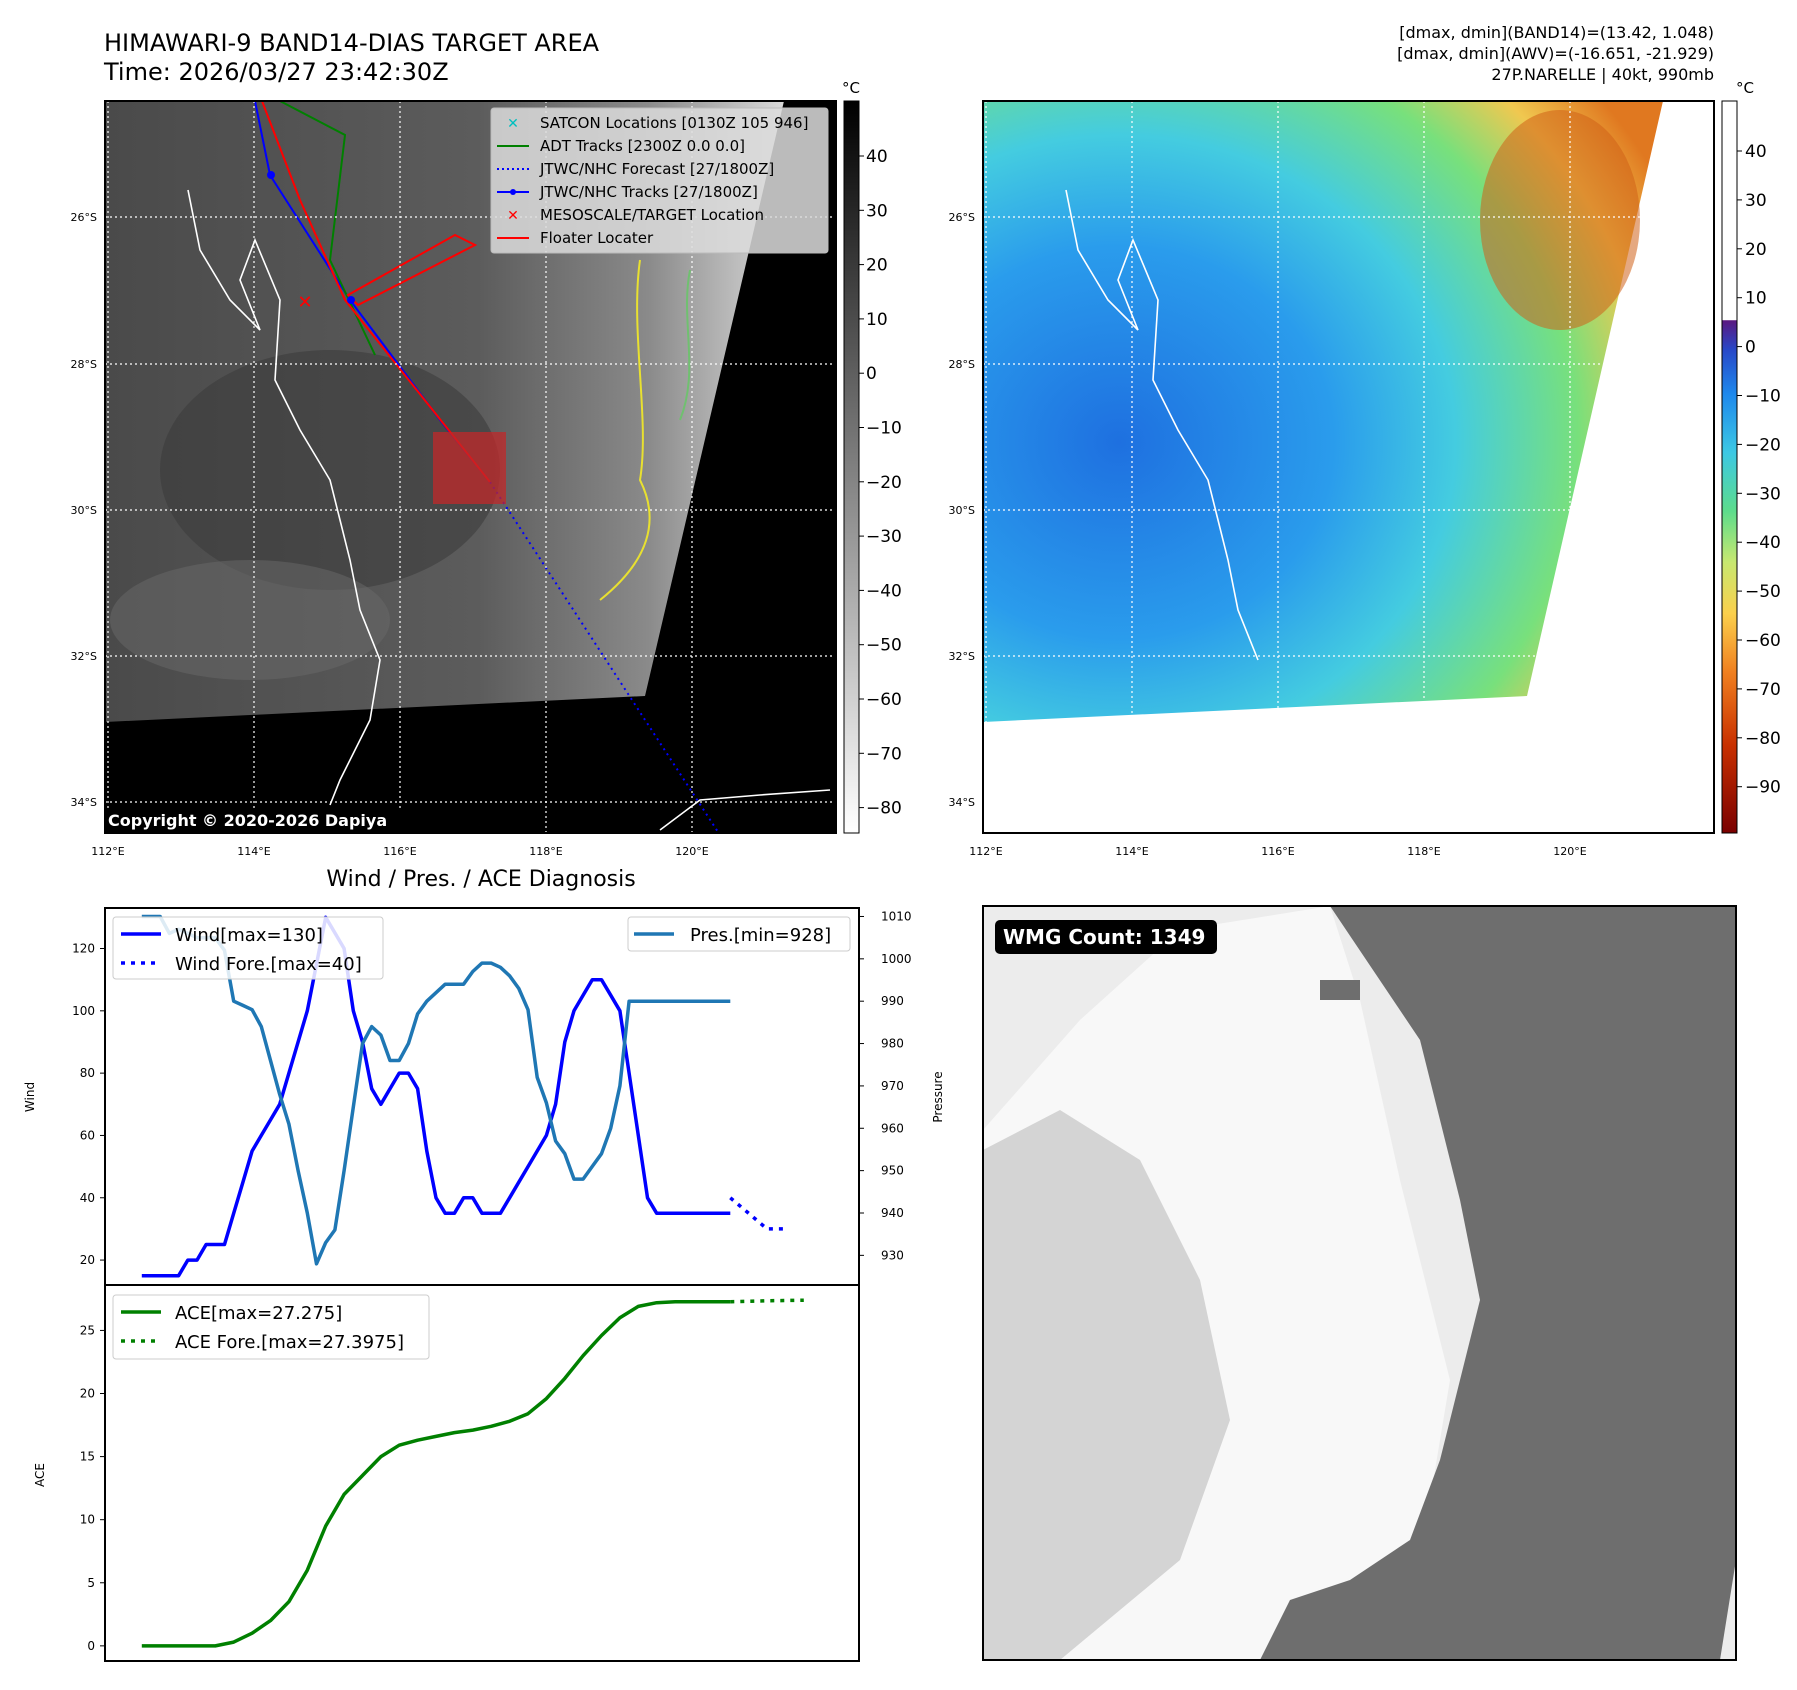  Describe the element at coordinates (884, 429) in the screenshot. I see `colorbar-gray-tick-label: −10` at that location.